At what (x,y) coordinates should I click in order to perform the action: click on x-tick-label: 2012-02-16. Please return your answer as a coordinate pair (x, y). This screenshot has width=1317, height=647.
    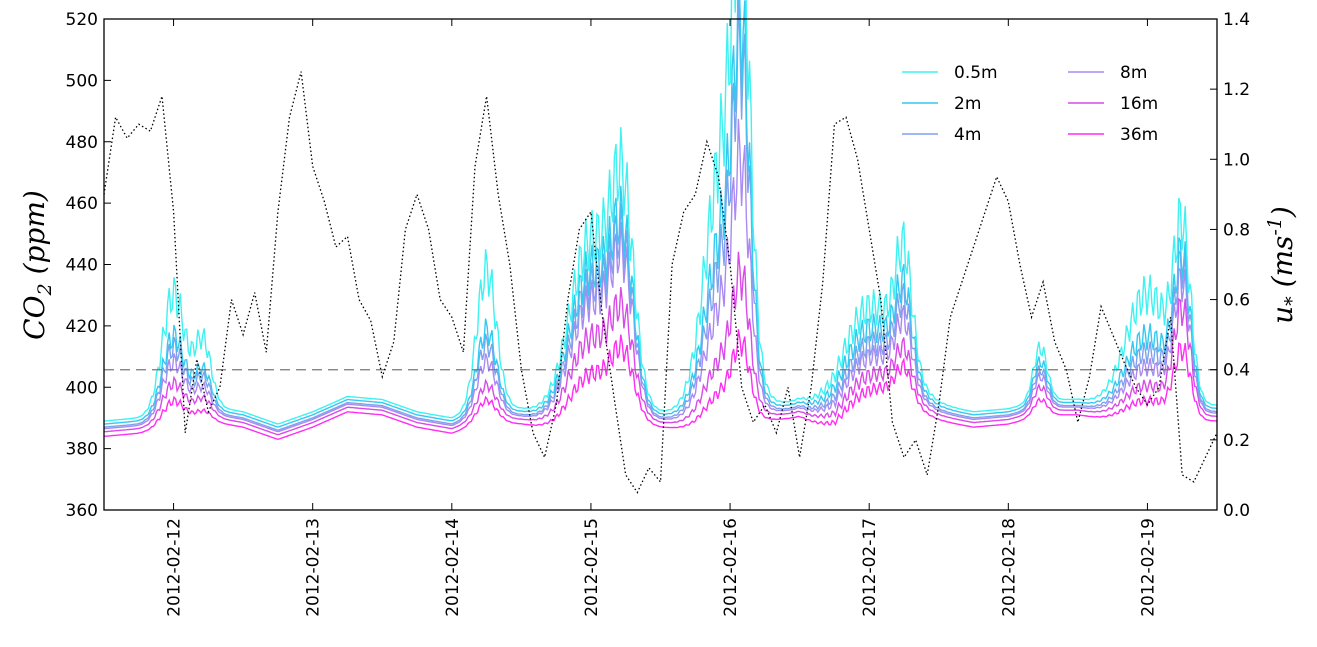
    Looking at the image, I should click on (731, 567).